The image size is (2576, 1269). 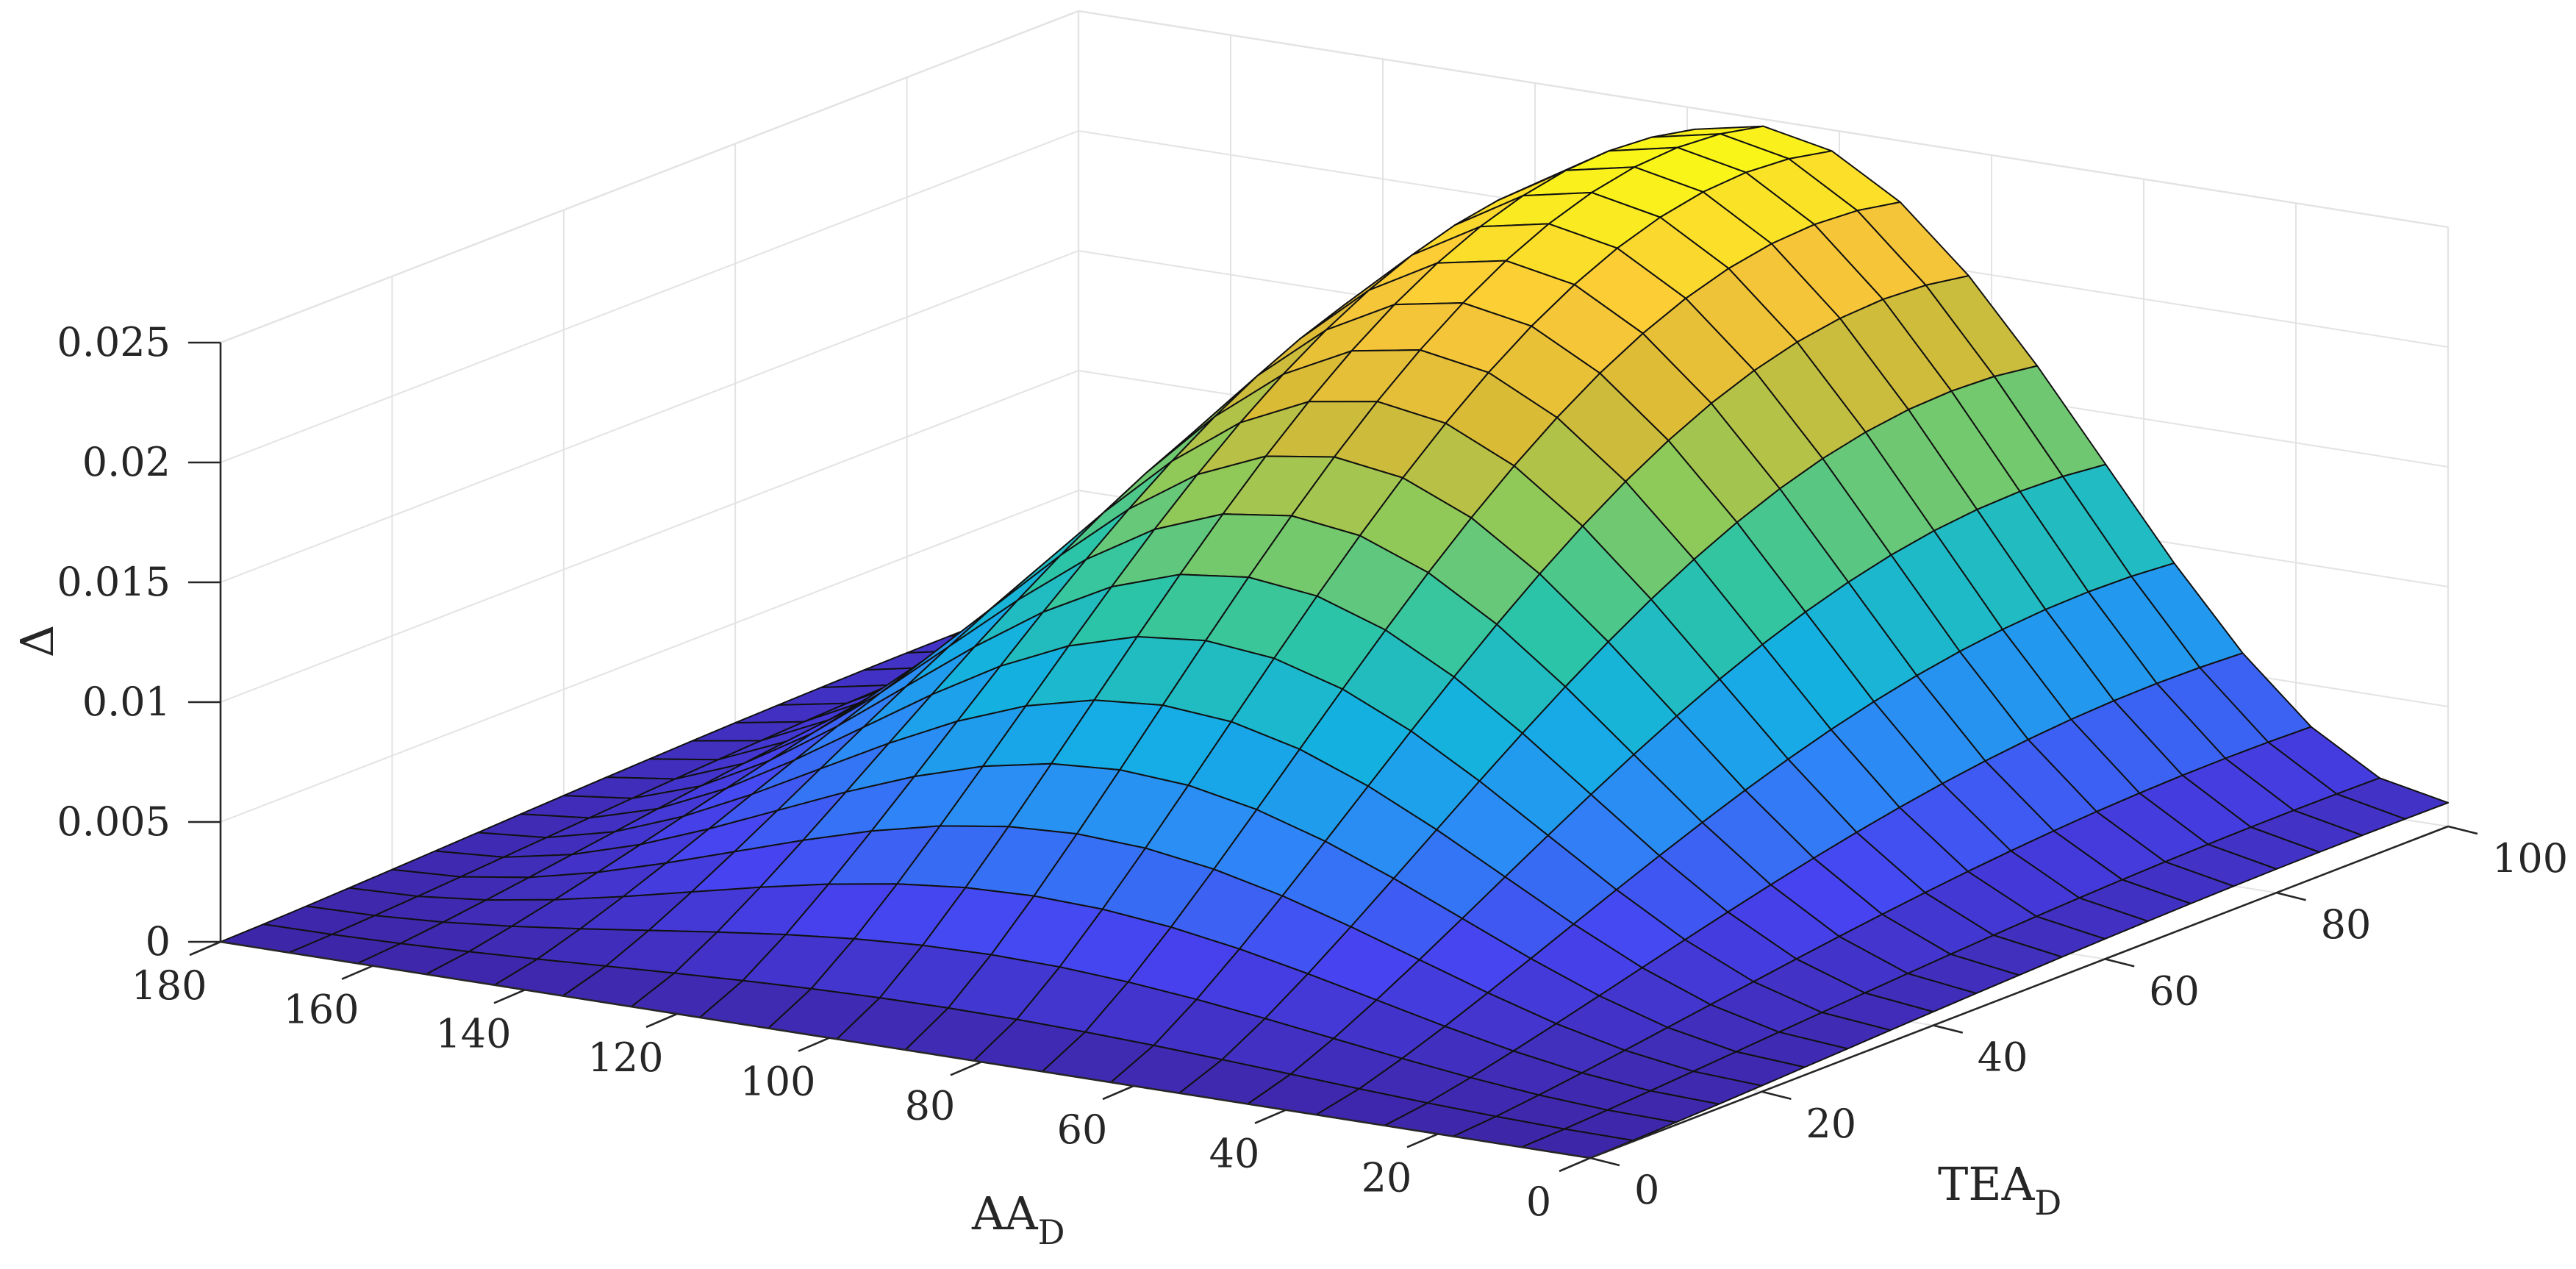 What do you see at coordinates (1234, 1154) in the screenshot?
I see `x-tick-label: 40` at bounding box center [1234, 1154].